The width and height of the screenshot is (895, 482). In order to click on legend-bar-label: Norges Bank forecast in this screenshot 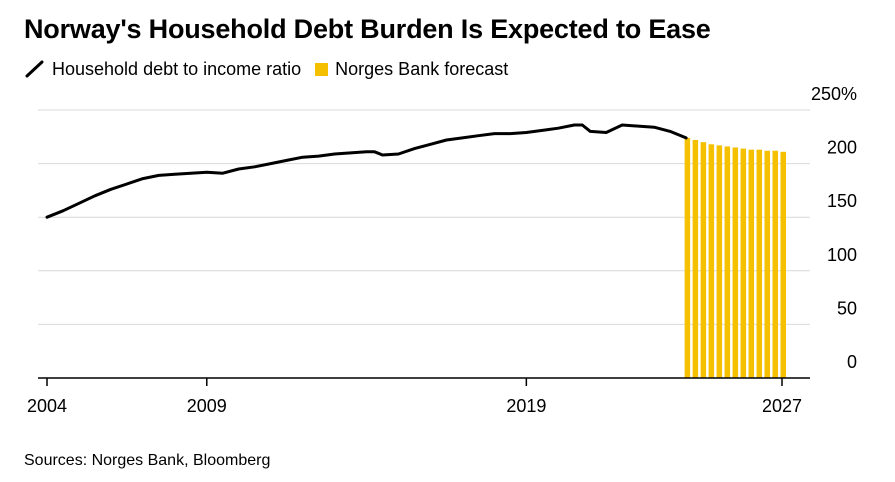, I will do `click(422, 68)`.